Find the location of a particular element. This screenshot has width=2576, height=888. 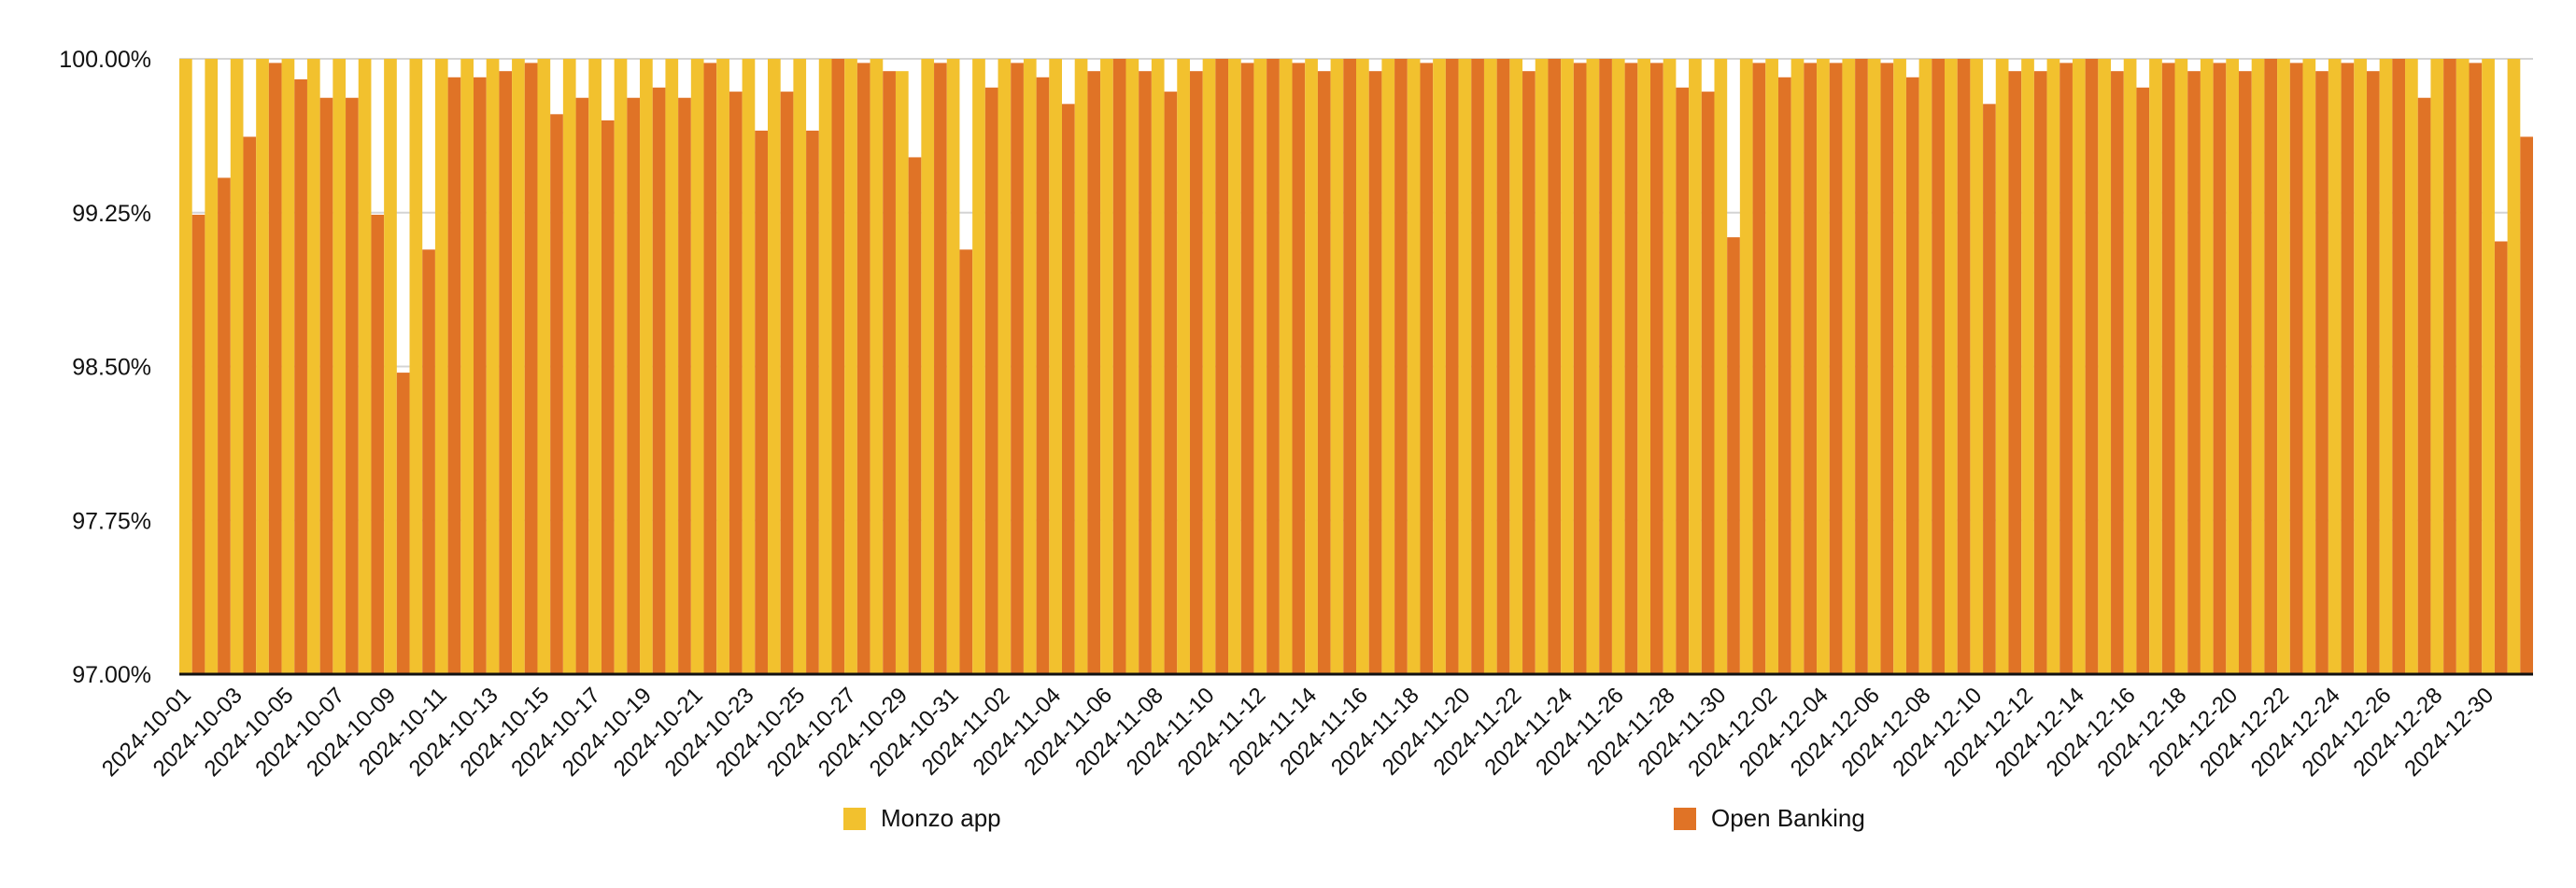

legend-item-monzo-app: Monzo app is located at coordinates (922, 819).